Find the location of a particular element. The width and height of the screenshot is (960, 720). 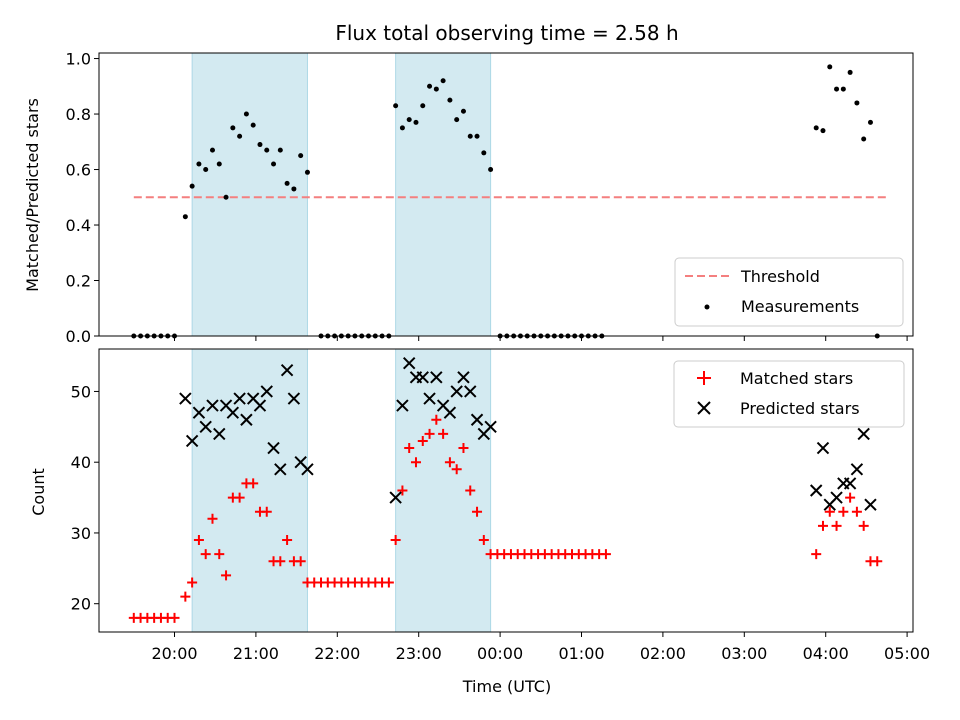

y-tick-label: 40 is located at coordinates (81, 462).